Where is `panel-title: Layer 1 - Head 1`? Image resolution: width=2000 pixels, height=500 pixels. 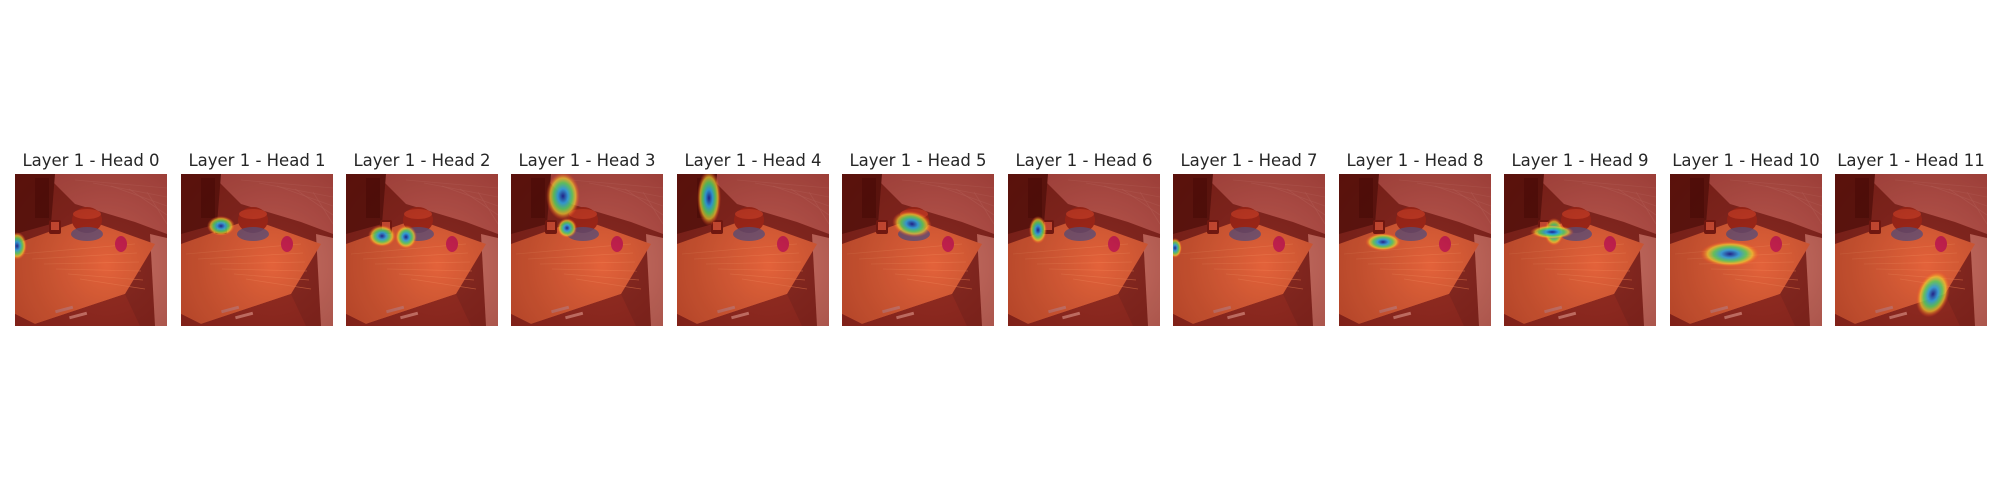 panel-title: Layer 1 - Head 1 is located at coordinates (257, 160).